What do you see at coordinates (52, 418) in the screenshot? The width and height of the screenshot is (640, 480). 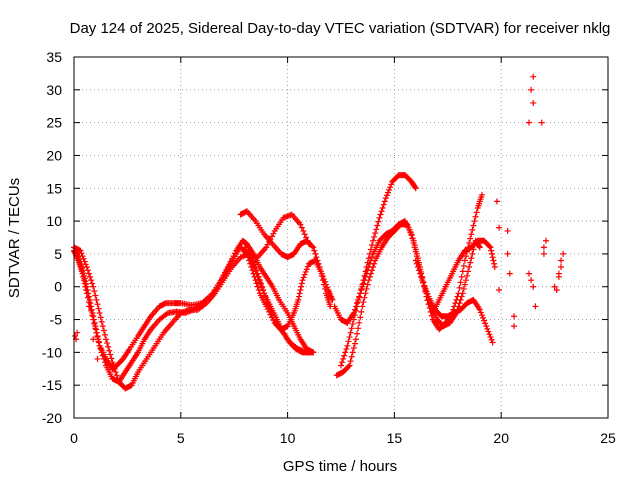 I see `y-tick-label: -20` at bounding box center [52, 418].